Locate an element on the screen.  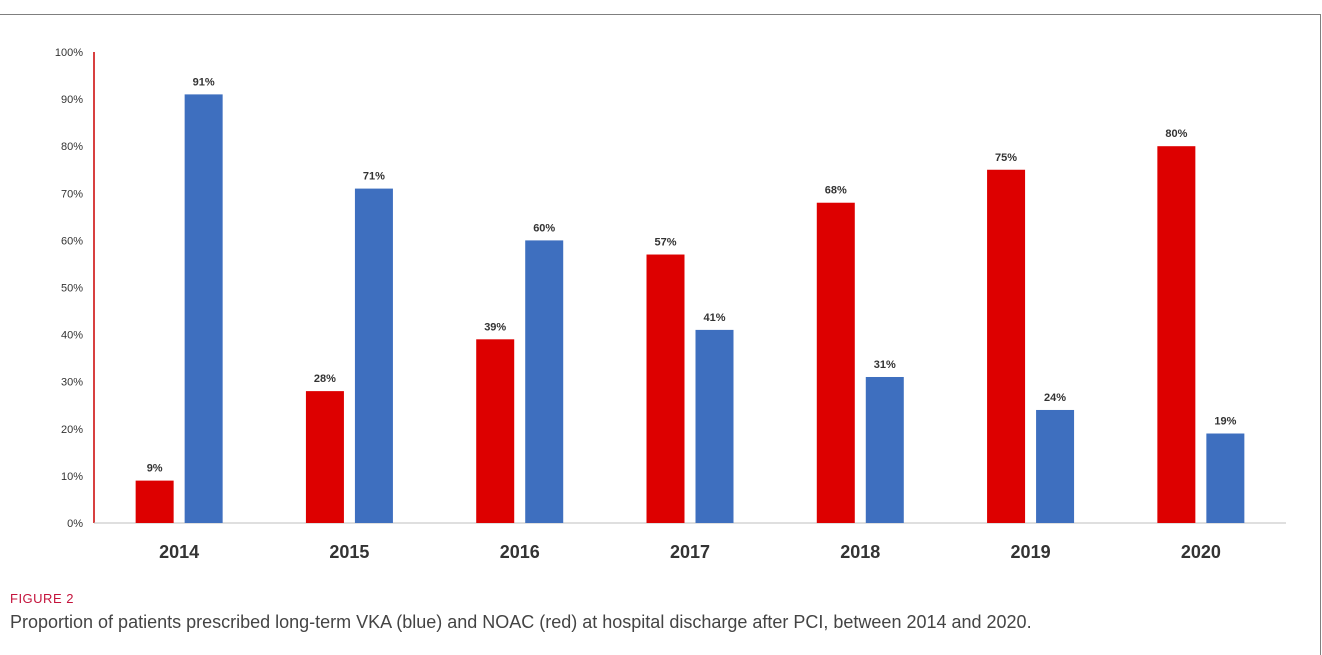
y-tick-label: 20% is located at coordinates (72, 430).